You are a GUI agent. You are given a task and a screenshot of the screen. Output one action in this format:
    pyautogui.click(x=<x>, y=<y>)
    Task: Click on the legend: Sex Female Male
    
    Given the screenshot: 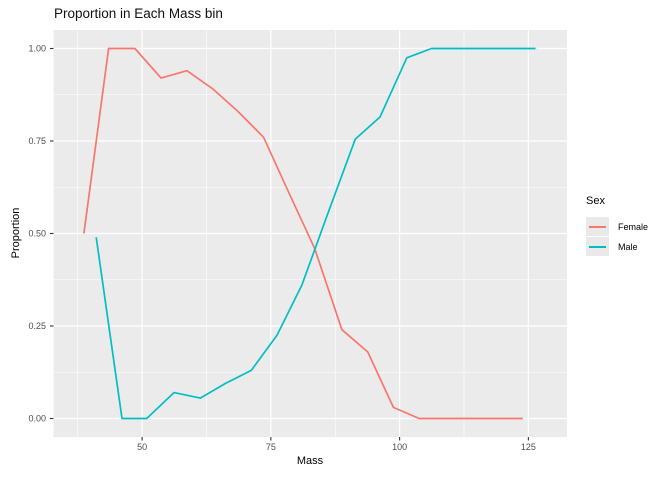 What is the action you would take?
    pyautogui.click(x=627, y=226)
    